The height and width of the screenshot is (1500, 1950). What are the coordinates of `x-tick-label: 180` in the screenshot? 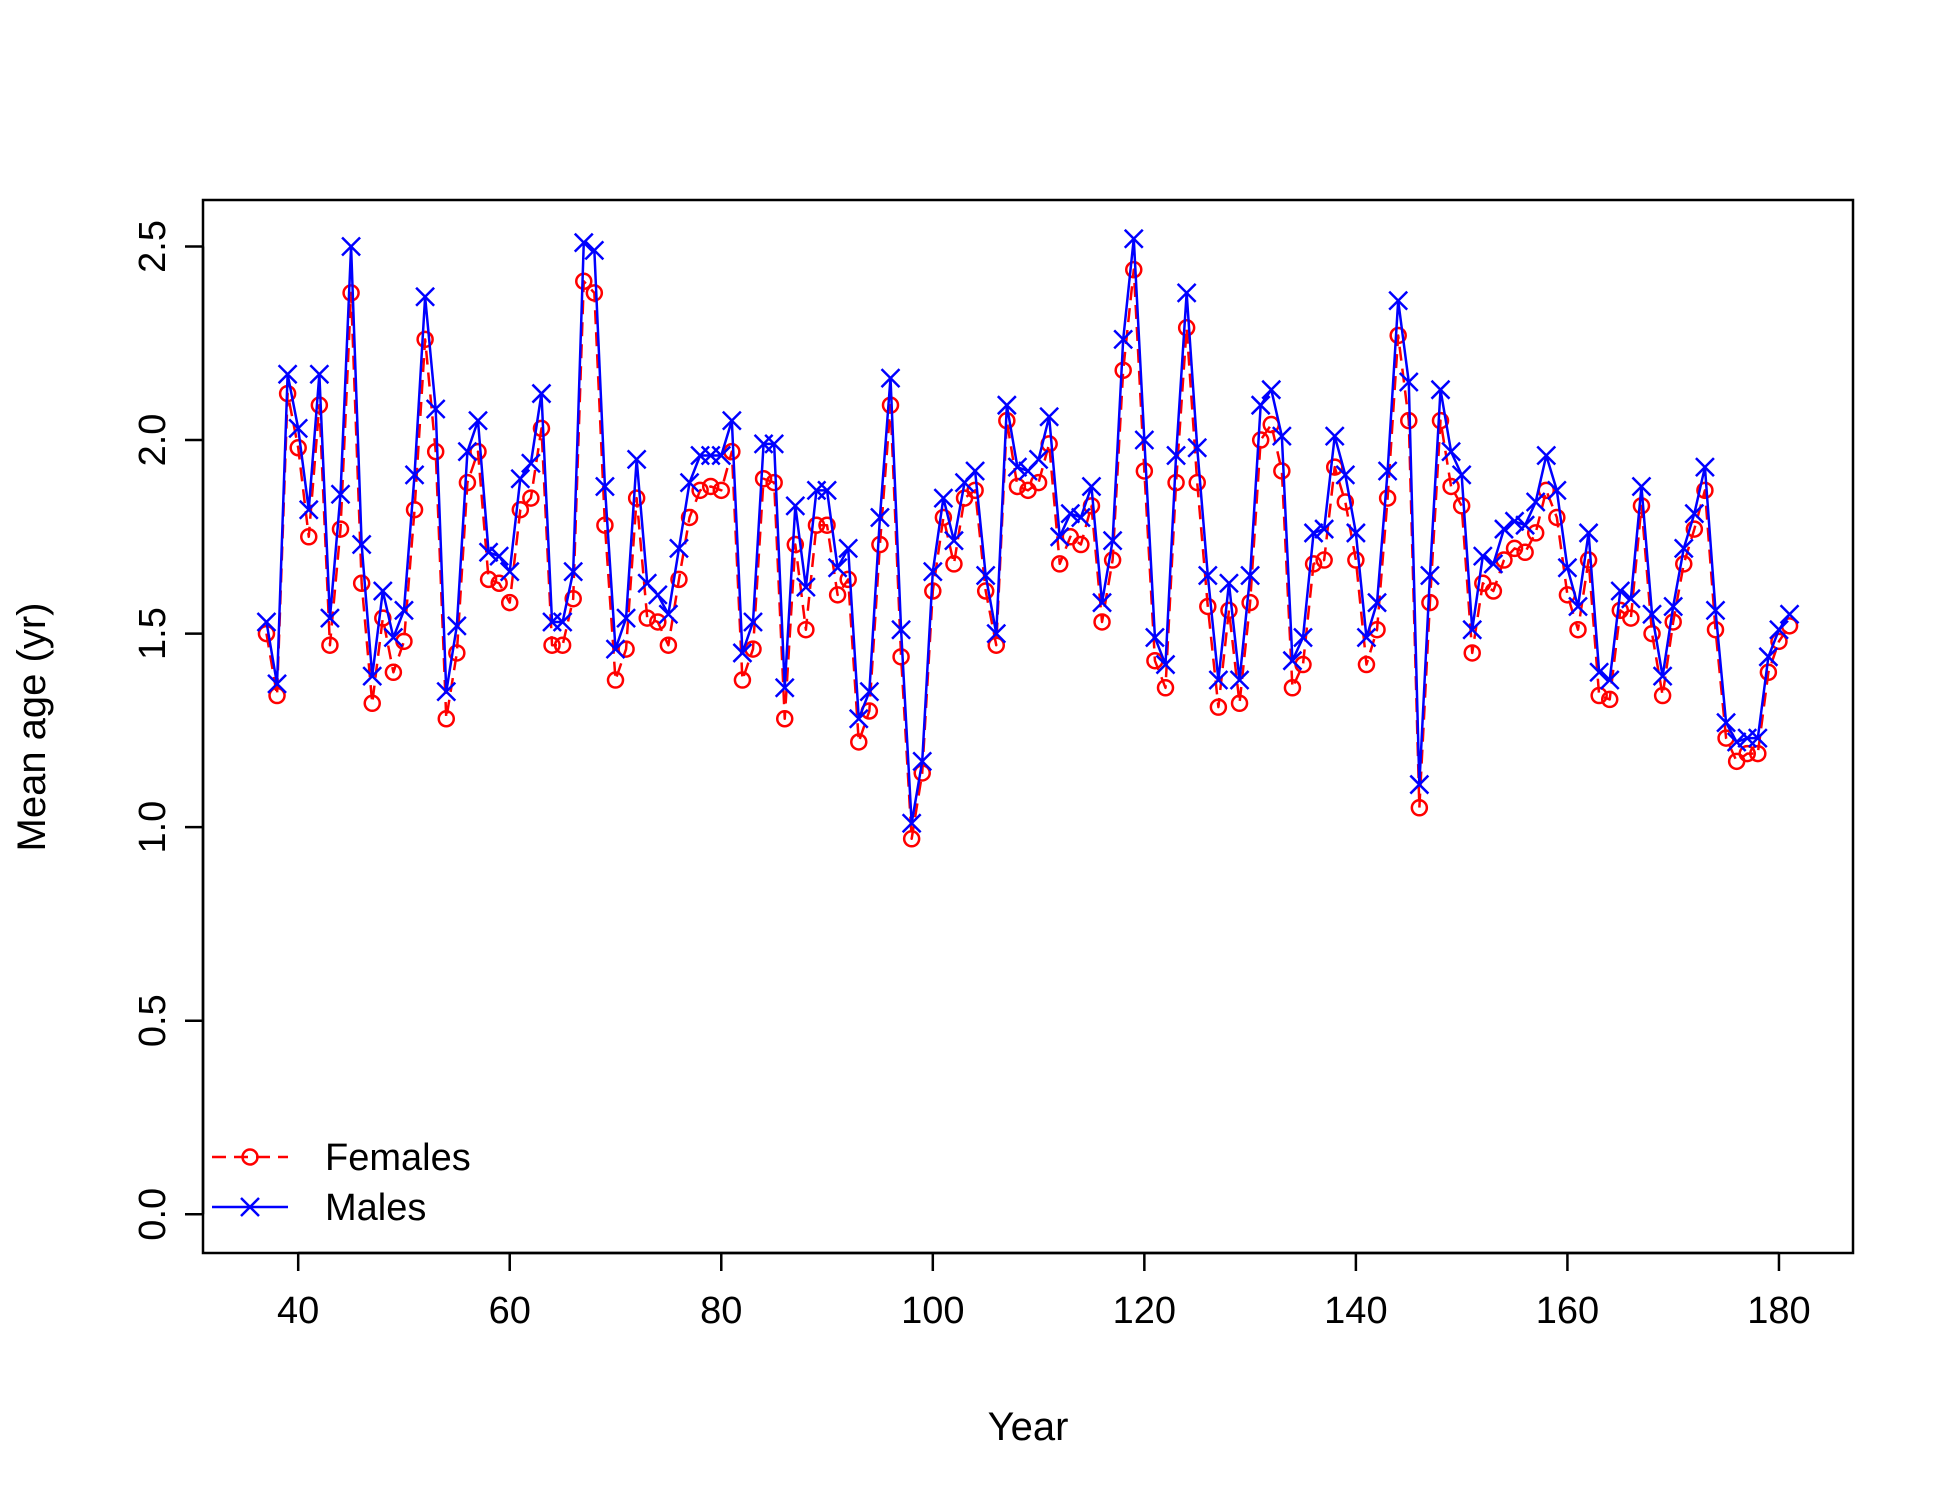 It's located at (1778, 1311).